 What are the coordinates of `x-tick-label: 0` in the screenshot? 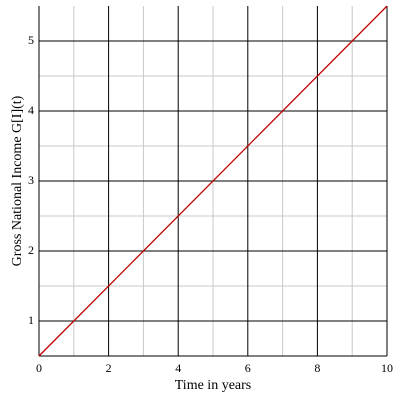 It's located at (39, 368).